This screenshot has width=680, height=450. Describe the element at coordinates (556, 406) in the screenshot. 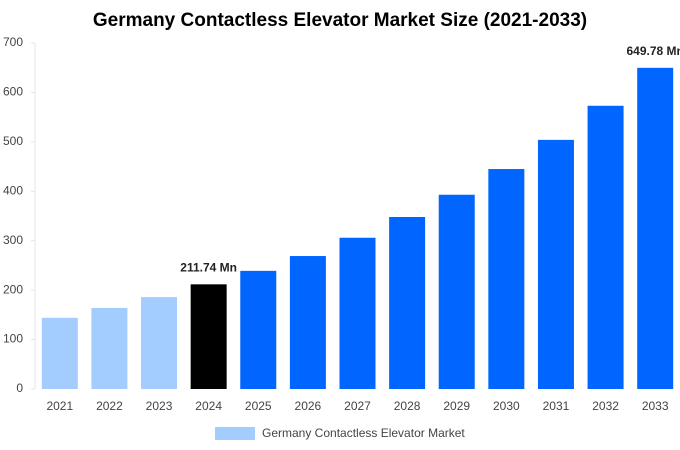

I see `x-tick-label: 2031` at that location.